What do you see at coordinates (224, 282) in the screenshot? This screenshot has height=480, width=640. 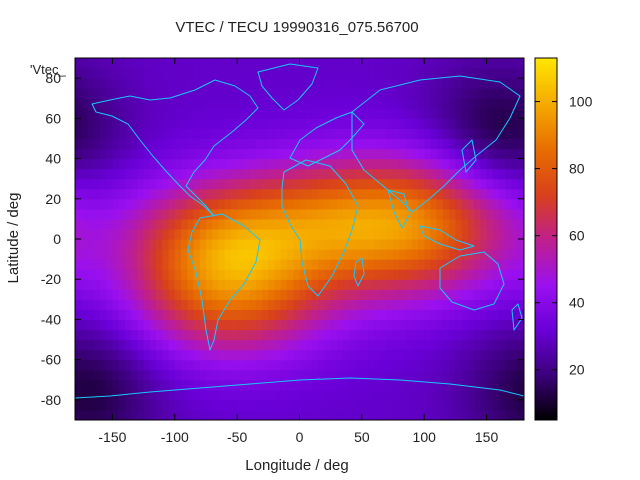 I see `coast-south-america` at bounding box center [224, 282].